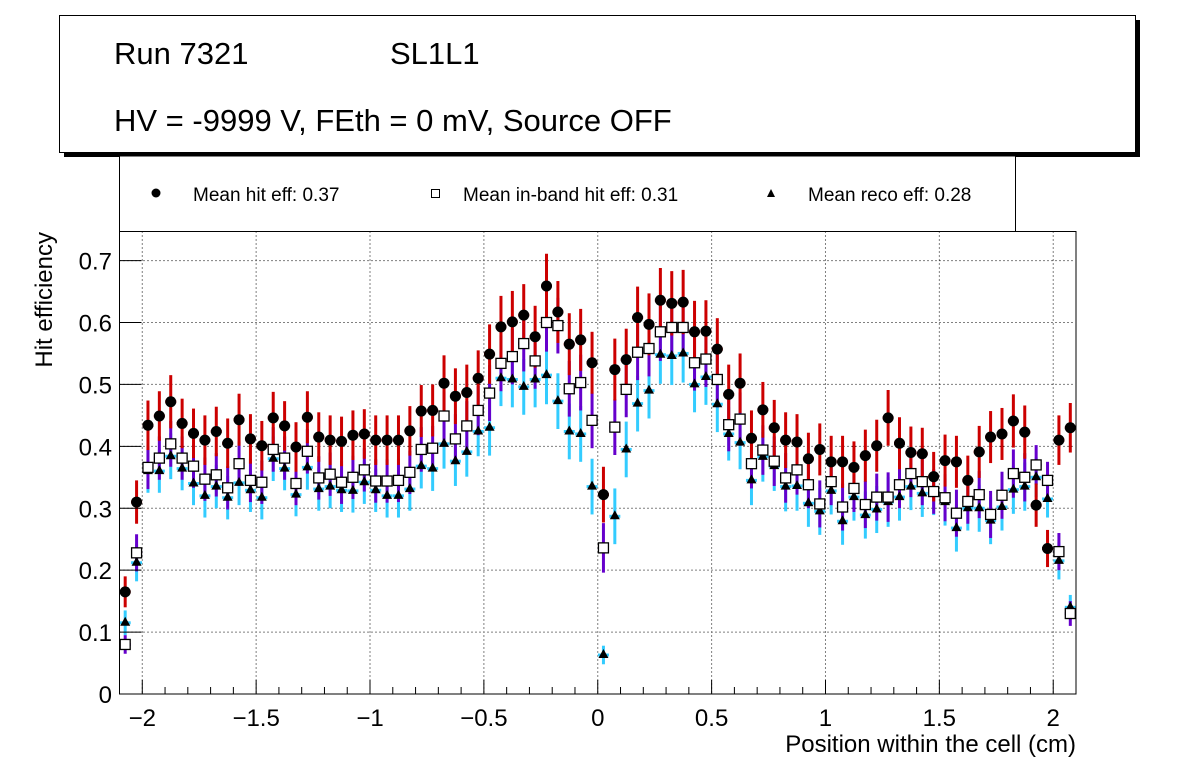 The image size is (1196, 772). I want to click on y-tick-label: 0.2, so click(95, 571).